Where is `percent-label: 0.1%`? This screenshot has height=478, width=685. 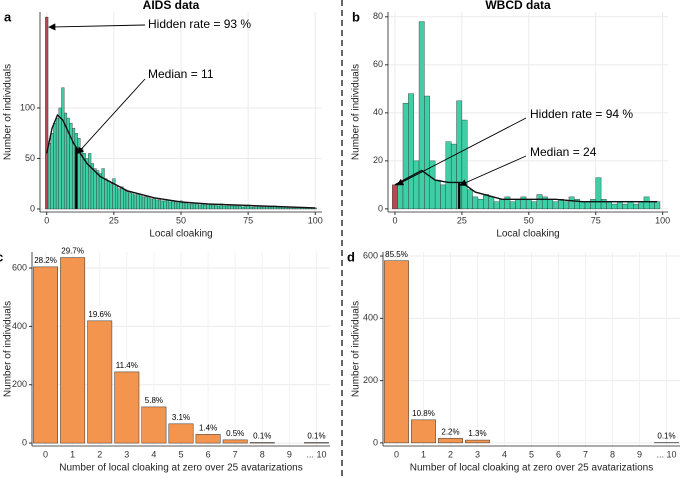 percent-label: 0.1% is located at coordinates (316, 436).